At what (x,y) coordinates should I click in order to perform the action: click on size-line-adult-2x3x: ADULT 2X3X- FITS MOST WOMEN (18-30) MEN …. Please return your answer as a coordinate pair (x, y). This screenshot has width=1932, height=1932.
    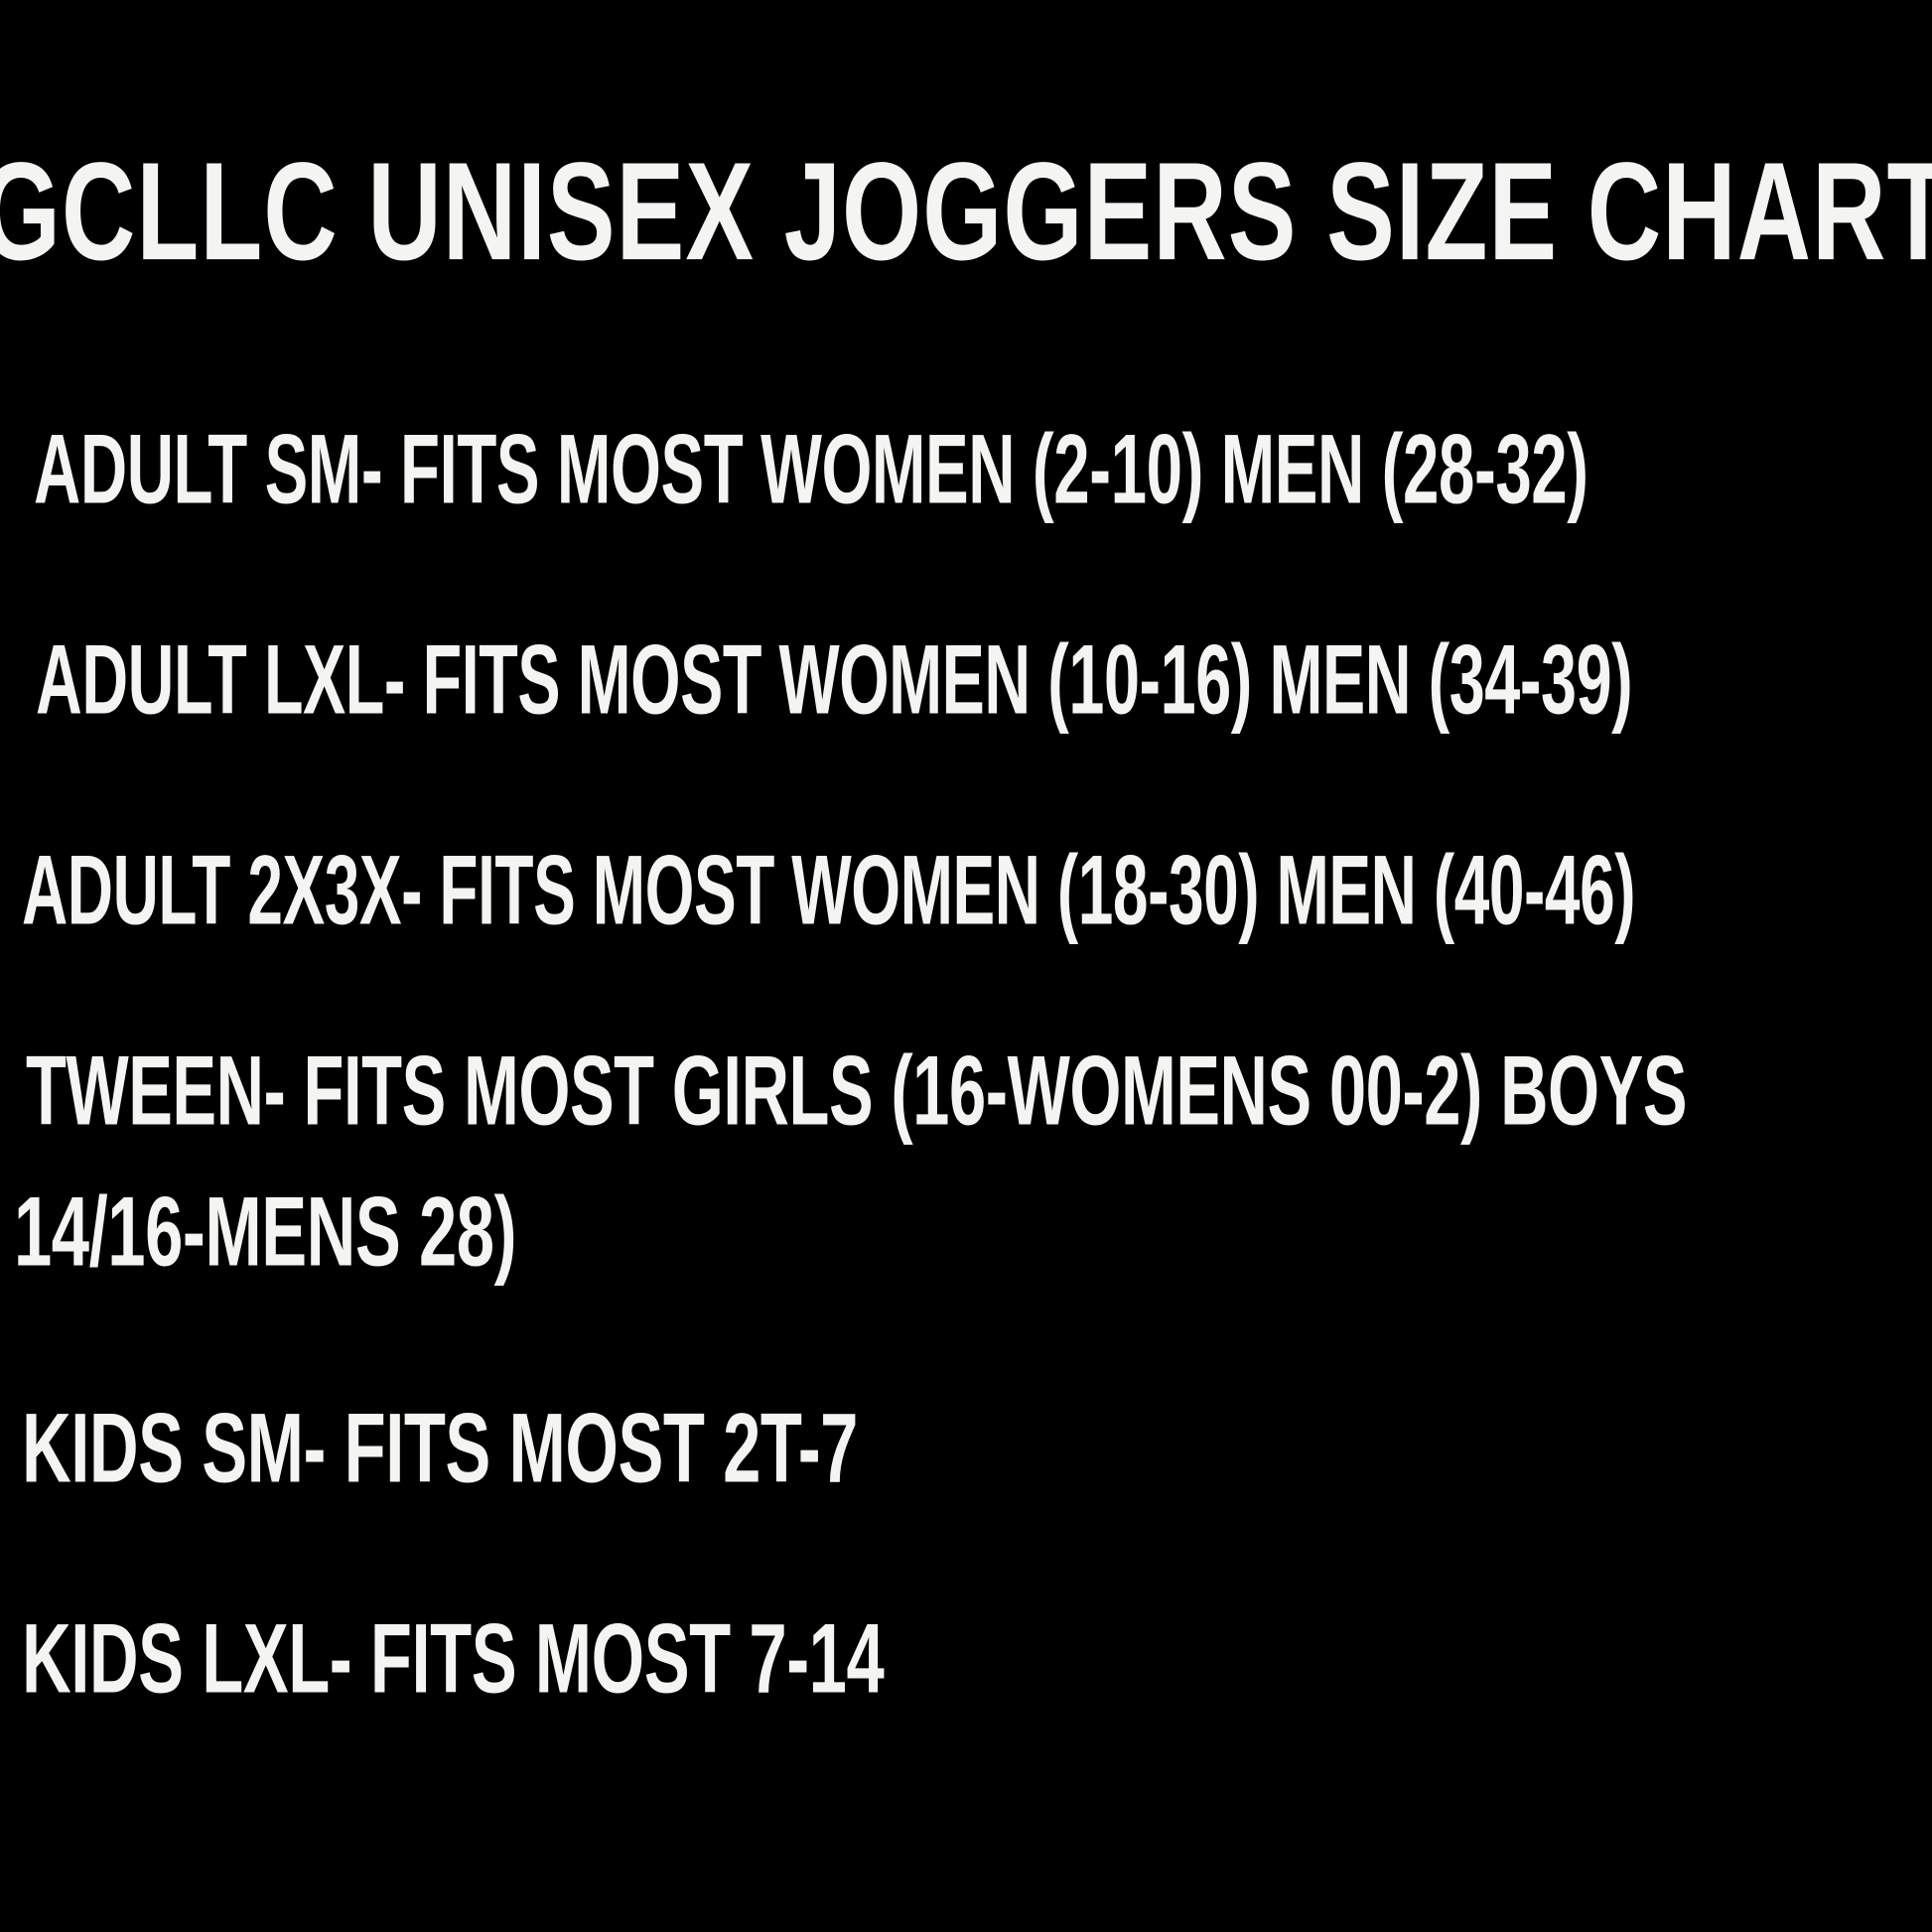
    Looking at the image, I should click on (966, 903).